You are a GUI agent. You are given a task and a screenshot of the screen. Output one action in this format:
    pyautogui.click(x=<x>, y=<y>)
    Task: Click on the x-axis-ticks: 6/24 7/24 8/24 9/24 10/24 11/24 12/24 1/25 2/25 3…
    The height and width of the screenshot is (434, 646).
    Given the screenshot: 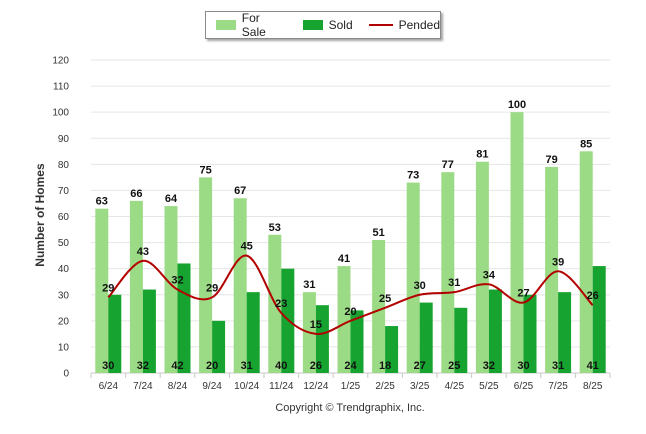 What is the action you would take?
    pyautogui.click(x=350, y=382)
    